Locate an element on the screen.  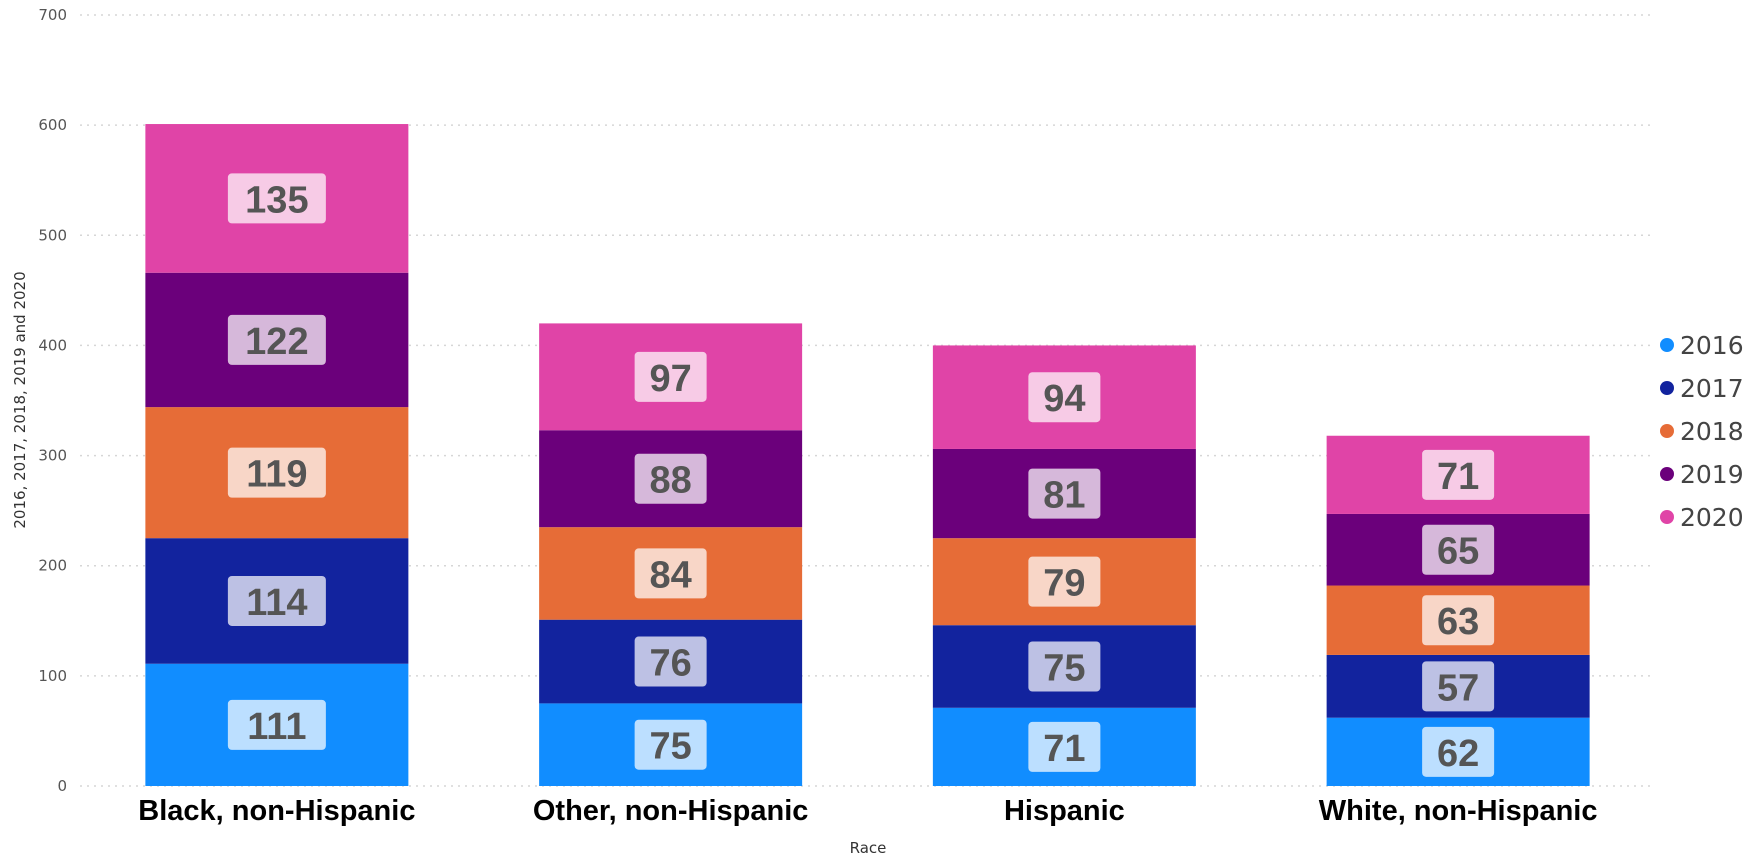
data-label: 88 is located at coordinates (670, 481).